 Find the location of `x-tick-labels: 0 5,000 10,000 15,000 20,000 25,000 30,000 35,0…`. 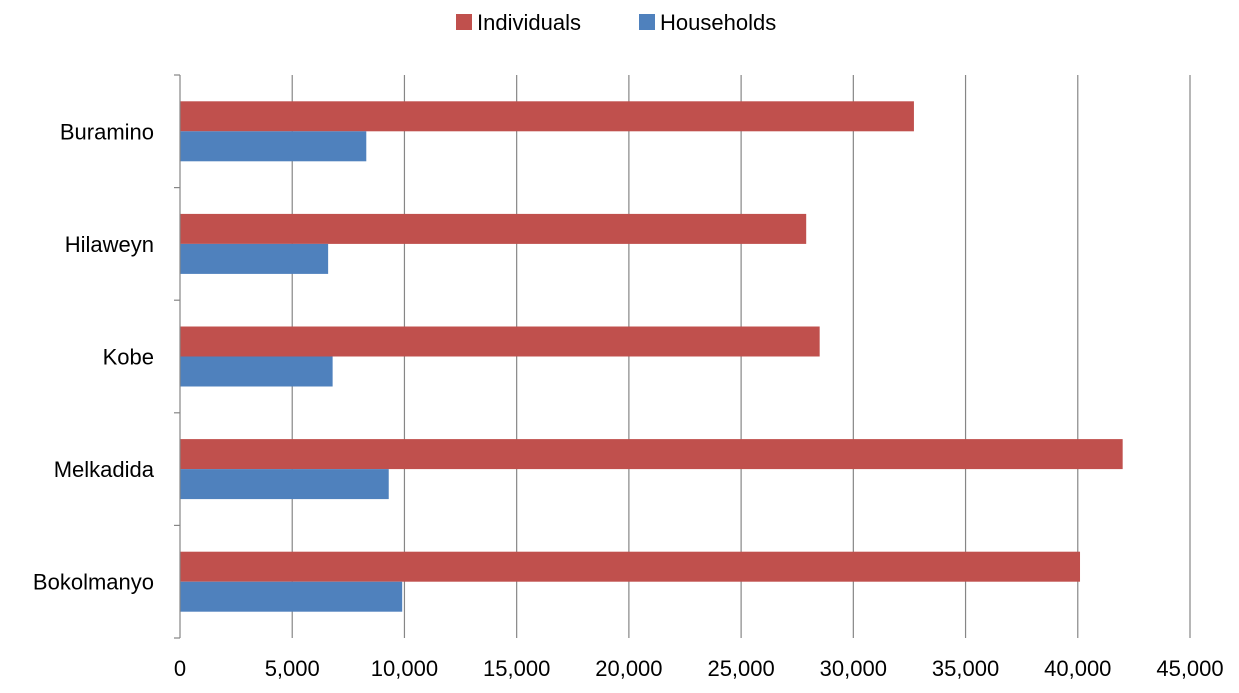

x-tick-labels: 0 5,000 10,000 15,000 20,000 25,000 30,000 35,0… is located at coordinates (699, 668).